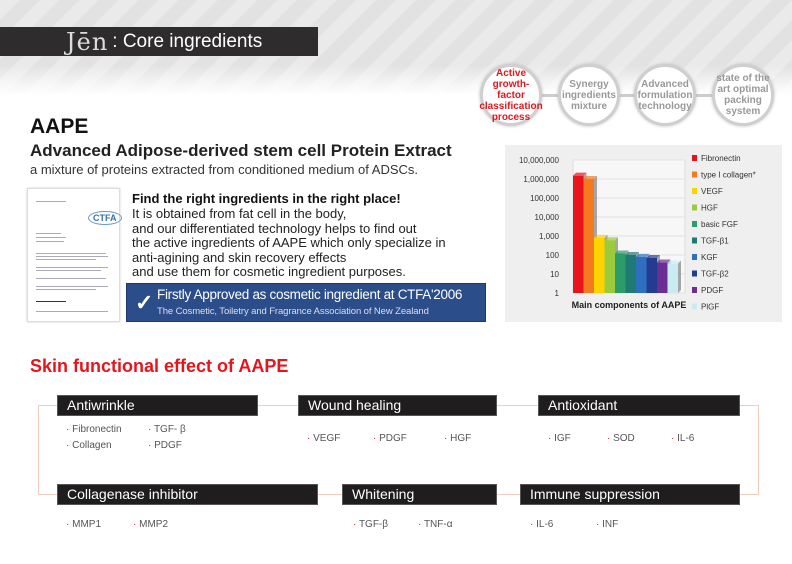 This screenshot has width=792, height=564. I want to click on y-tick-label: 10,000, so click(547, 217).